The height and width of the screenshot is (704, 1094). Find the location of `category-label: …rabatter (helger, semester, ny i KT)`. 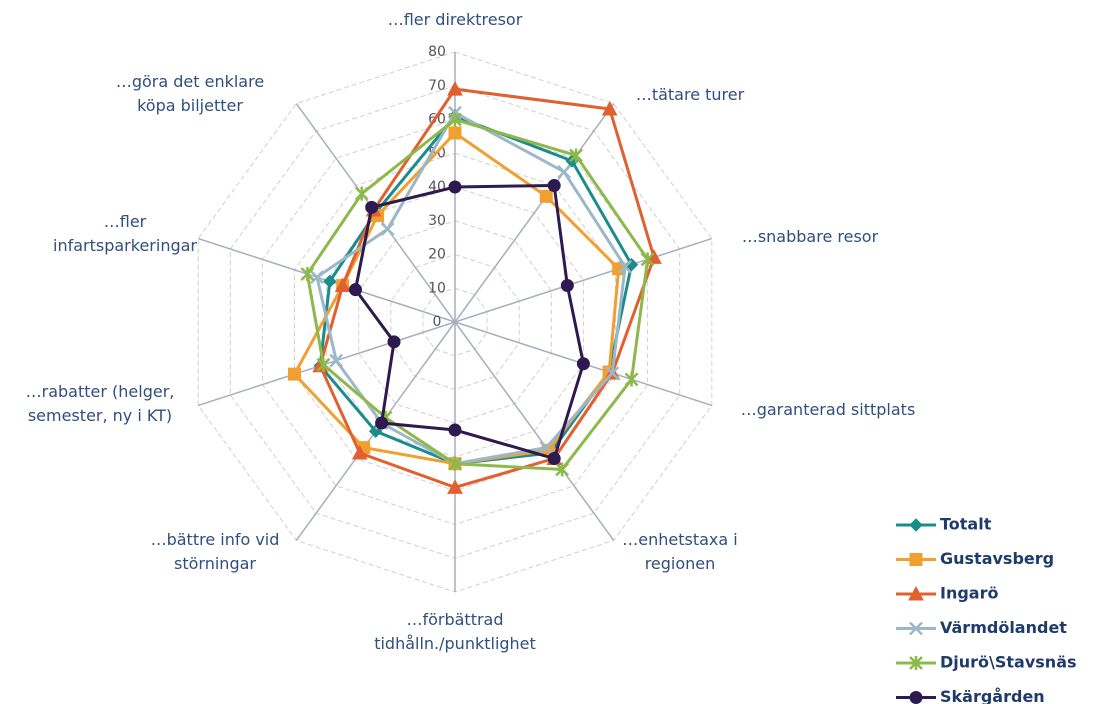

category-label: …rabatter (helger, semester, ny i KT) is located at coordinates (100, 403).